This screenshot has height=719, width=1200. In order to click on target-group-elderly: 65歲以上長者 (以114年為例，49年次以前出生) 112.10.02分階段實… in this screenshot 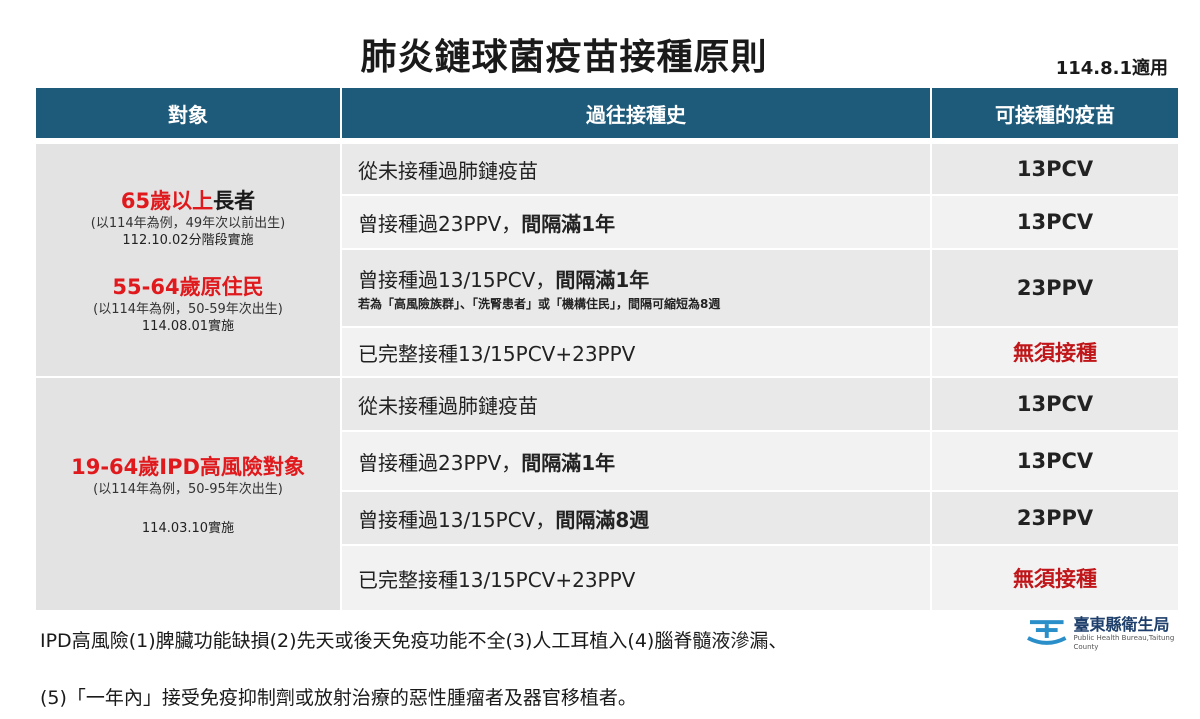, I will do `click(188, 260)`.